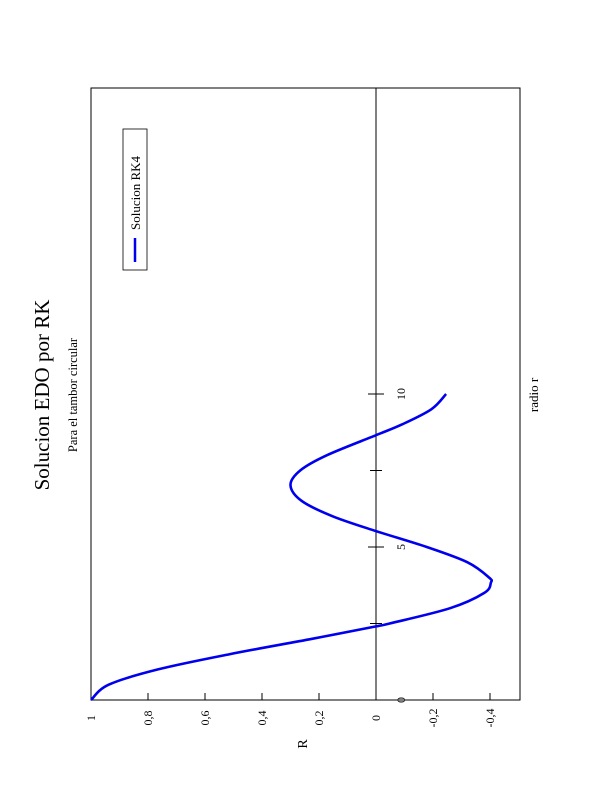  Describe the element at coordinates (135, 192) in the screenshot. I see `legend-label-solucion-rk4: Solucion RK4` at that location.